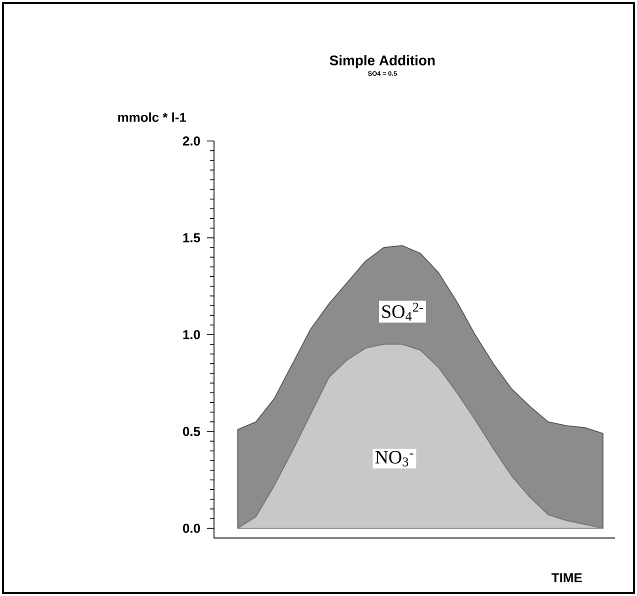 Image resolution: width=637 pixels, height=596 pixels. Describe the element at coordinates (191, 528) in the screenshot. I see `y-tick-label: 0.0` at that location.